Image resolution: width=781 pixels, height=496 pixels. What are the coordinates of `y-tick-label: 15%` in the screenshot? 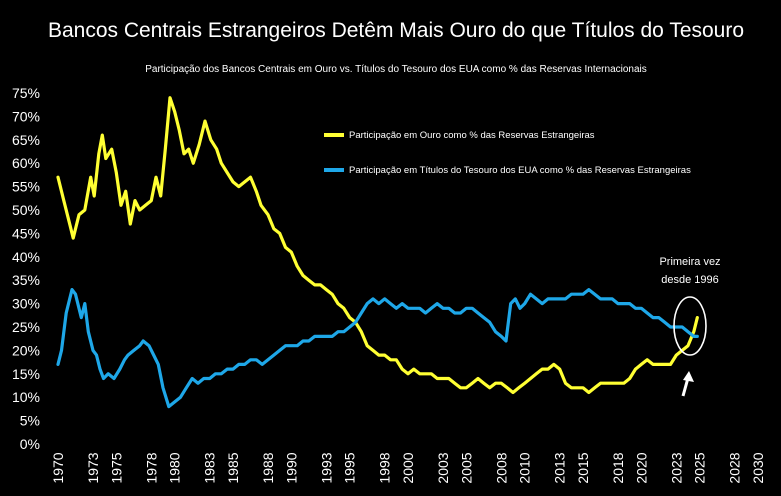 It's located at (26, 374).